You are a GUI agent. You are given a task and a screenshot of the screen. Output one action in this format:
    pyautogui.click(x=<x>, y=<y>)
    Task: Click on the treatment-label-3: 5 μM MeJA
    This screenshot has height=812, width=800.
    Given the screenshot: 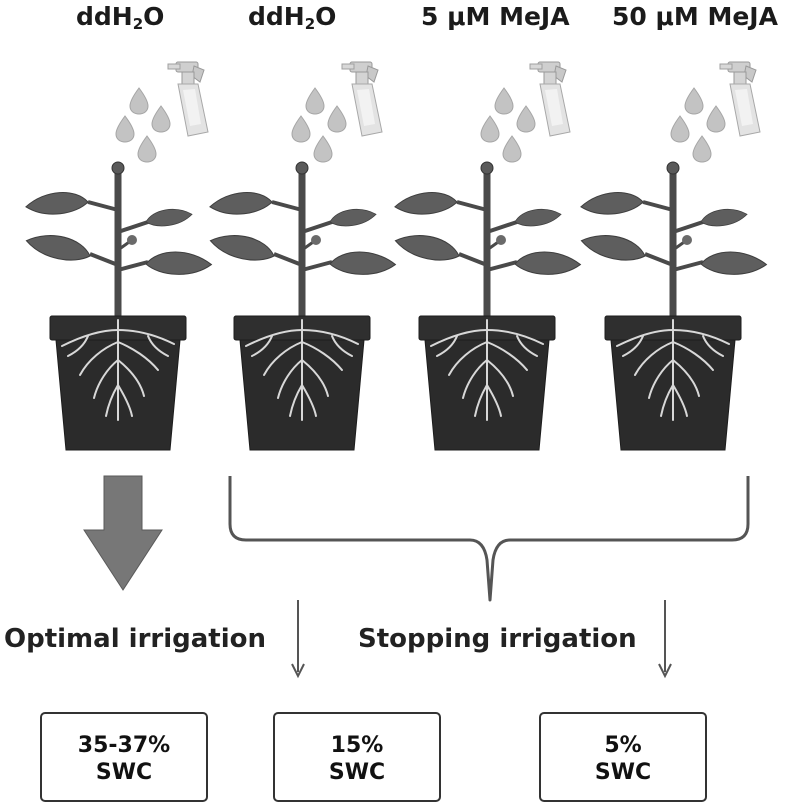 What is the action you would take?
    pyautogui.click(x=495, y=16)
    